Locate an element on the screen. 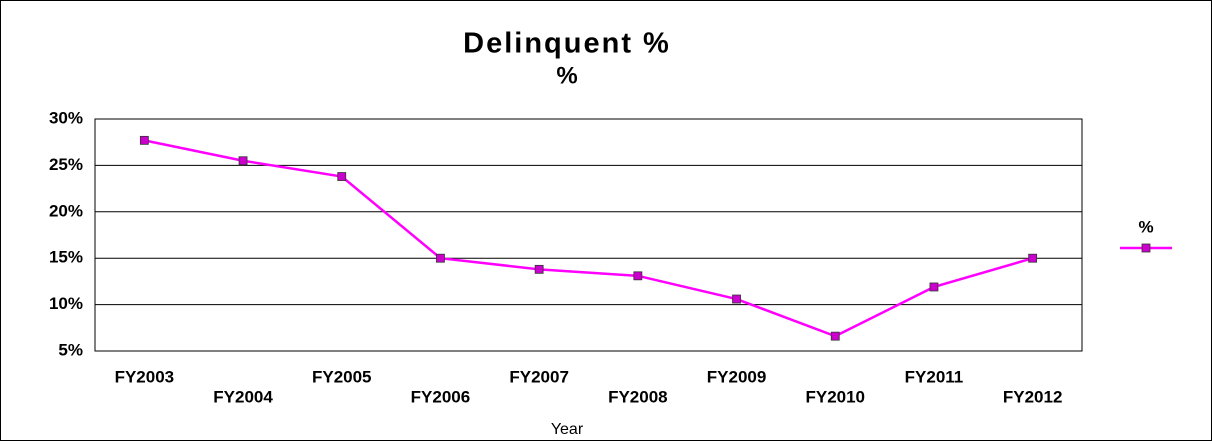  x-tick-label: FY2010 is located at coordinates (835, 396).